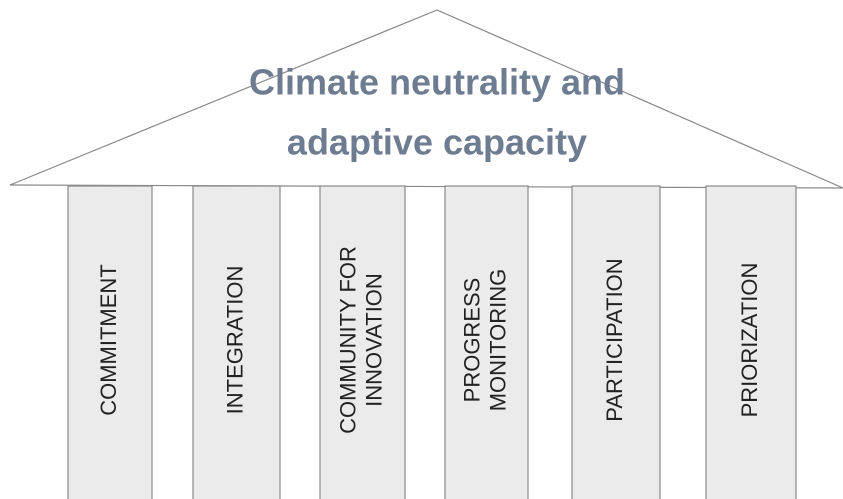 The image size is (843, 499). Describe the element at coordinates (437, 82) in the screenshot. I see `roof-title: Climate neutrality and` at that location.